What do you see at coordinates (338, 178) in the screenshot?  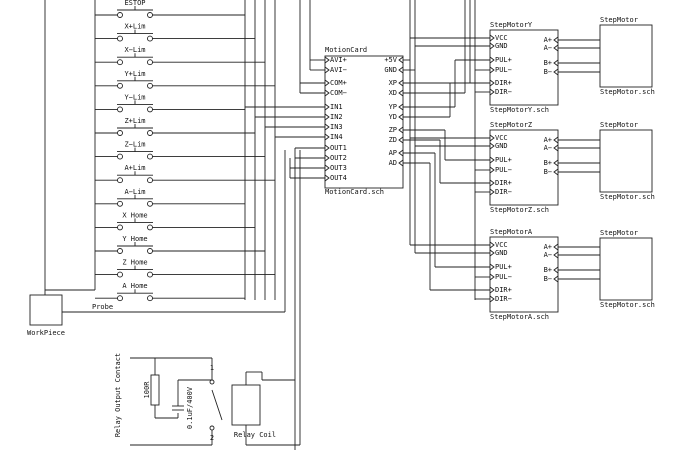 I see `label: OUT4` at bounding box center [338, 178].